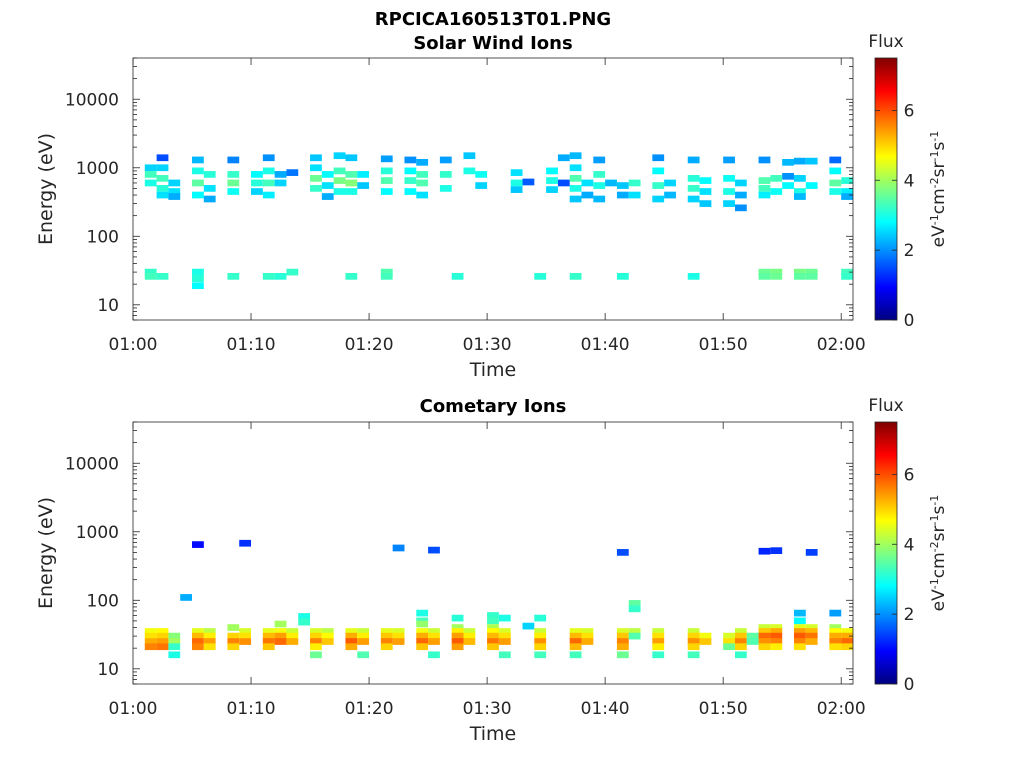 Image resolution: width=1024 pixels, height=768 pixels. Describe the element at coordinates (493, 370) in the screenshot. I see `solar-wind-xlabel: Time` at that location.